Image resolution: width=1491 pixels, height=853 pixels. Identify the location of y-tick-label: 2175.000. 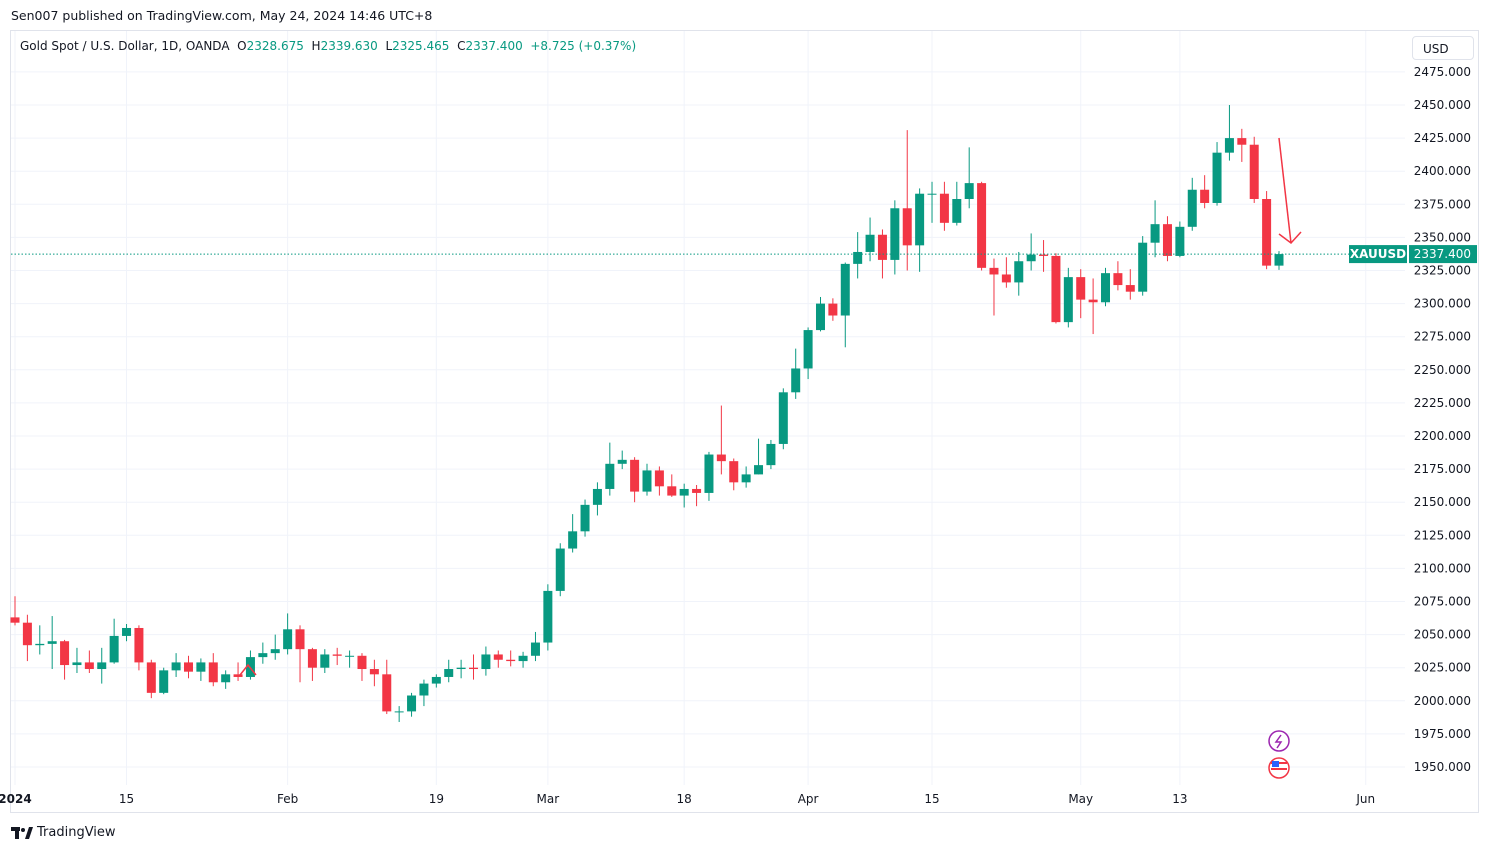
(1442, 469).